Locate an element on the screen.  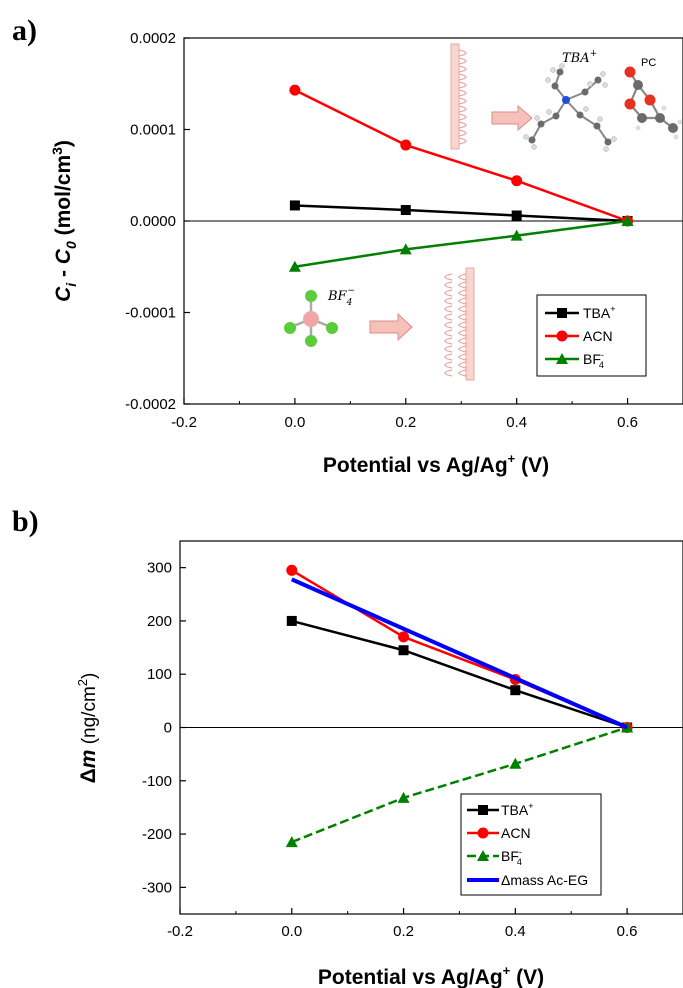
panel-b-x-axis-title: Potential vs Ag/Ag+ (V) is located at coordinates (431, 975).